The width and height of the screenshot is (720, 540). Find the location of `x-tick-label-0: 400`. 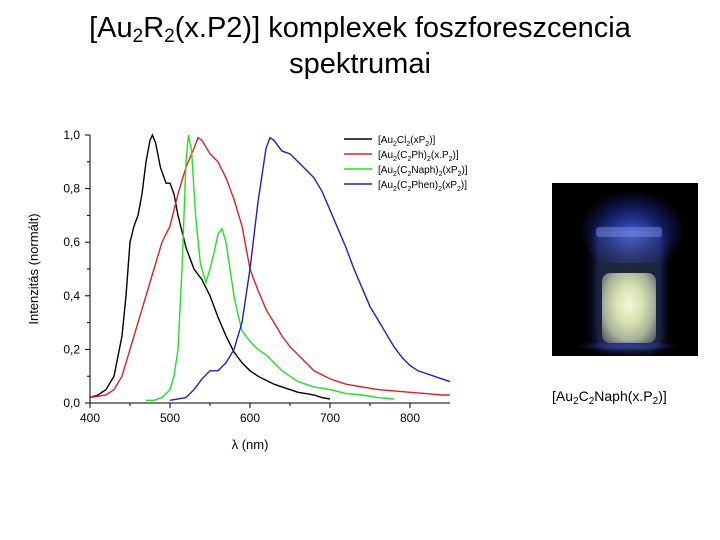

x-tick-label-0: 400 is located at coordinates (90, 418).